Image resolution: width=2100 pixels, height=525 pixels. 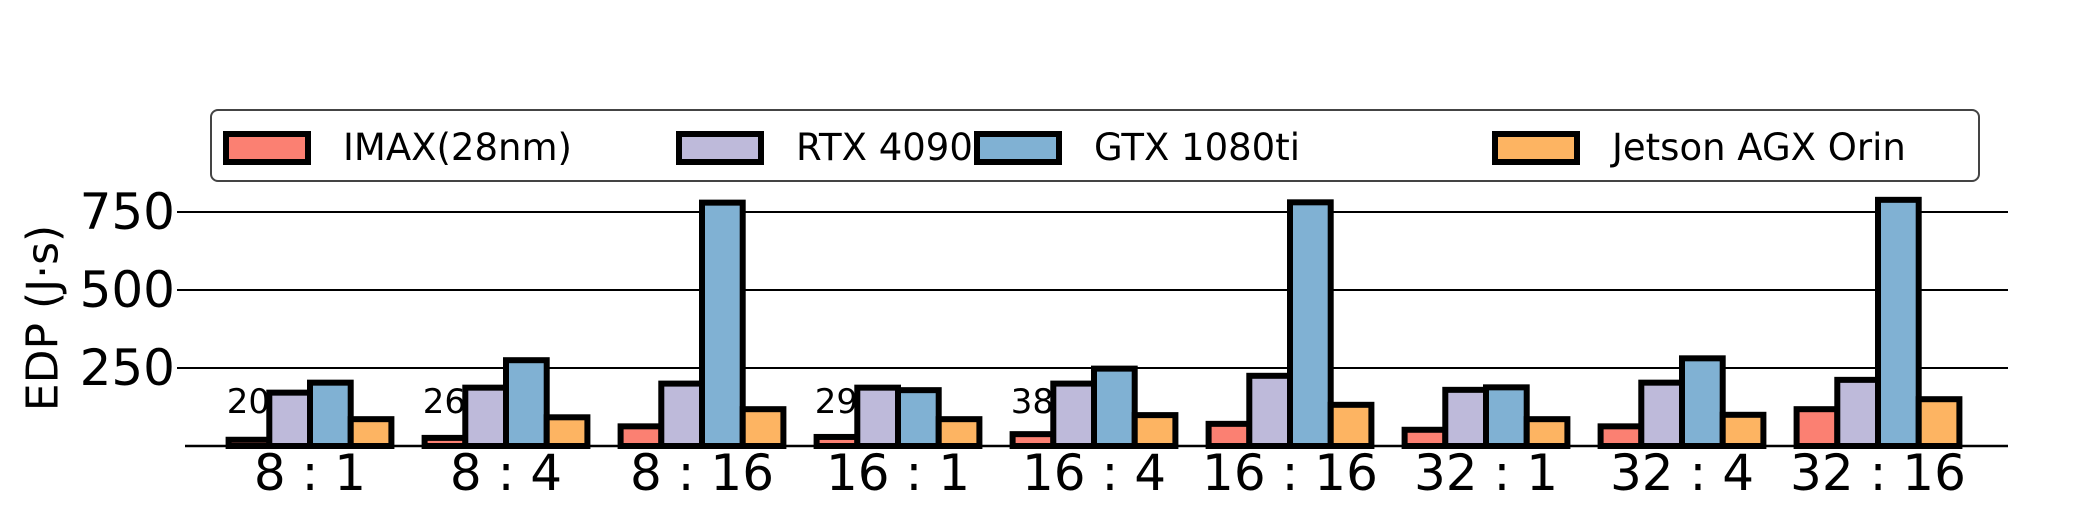 What do you see at coordinates (1197, 147) in the screenshot?
I see `legend-label: GTX 1080ti` at bounding box center [1197, 147].